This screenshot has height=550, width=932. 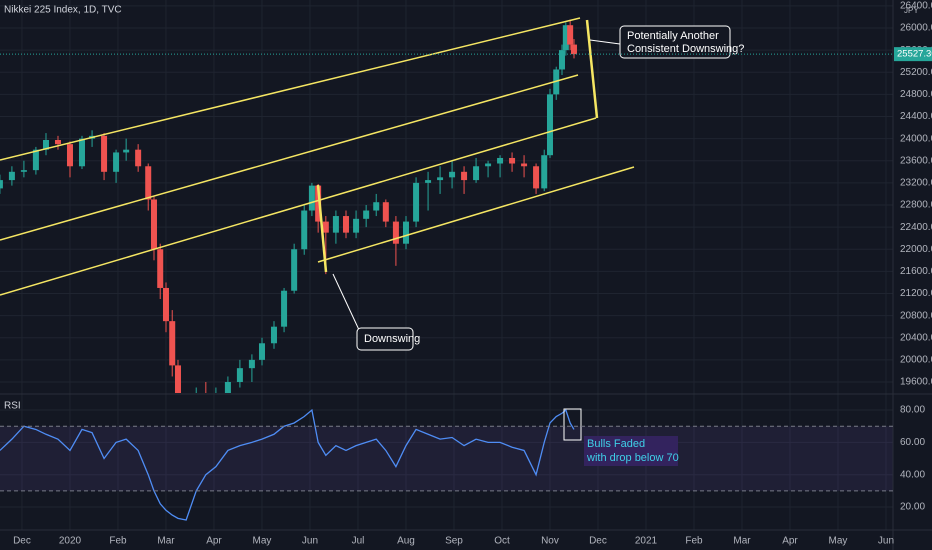 I want to click on y-tick-label: 22000.00, so click(x=916, y=249).